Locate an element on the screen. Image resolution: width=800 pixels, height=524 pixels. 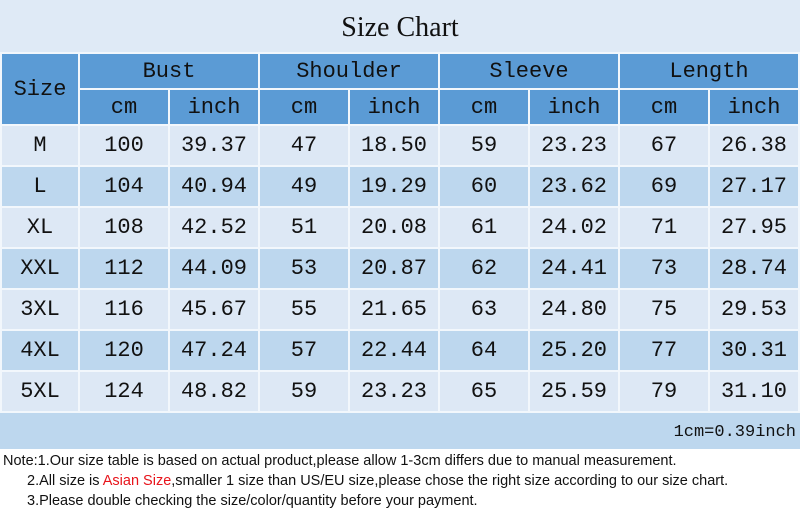
size-cell: 3XL is located at coordinates (40, 309).